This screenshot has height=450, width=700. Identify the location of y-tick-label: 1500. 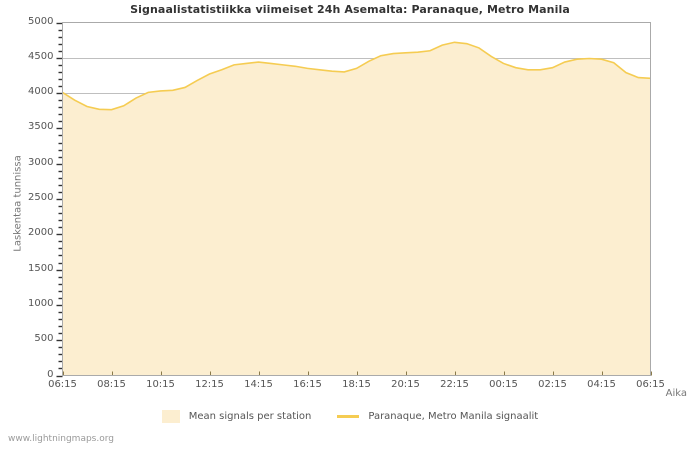
(41, 268).